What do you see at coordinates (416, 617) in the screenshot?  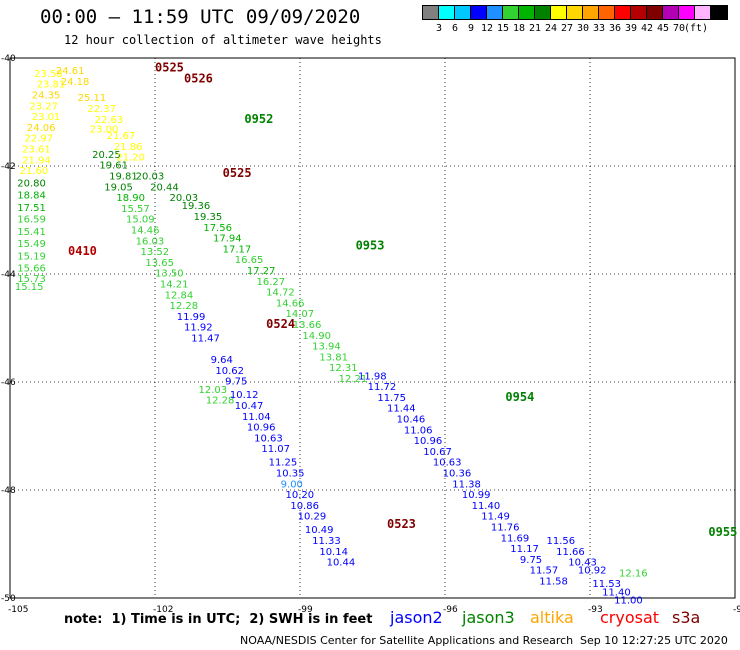 I see `satellite-name-jason2: jason2` at bounding box center [416, 617].